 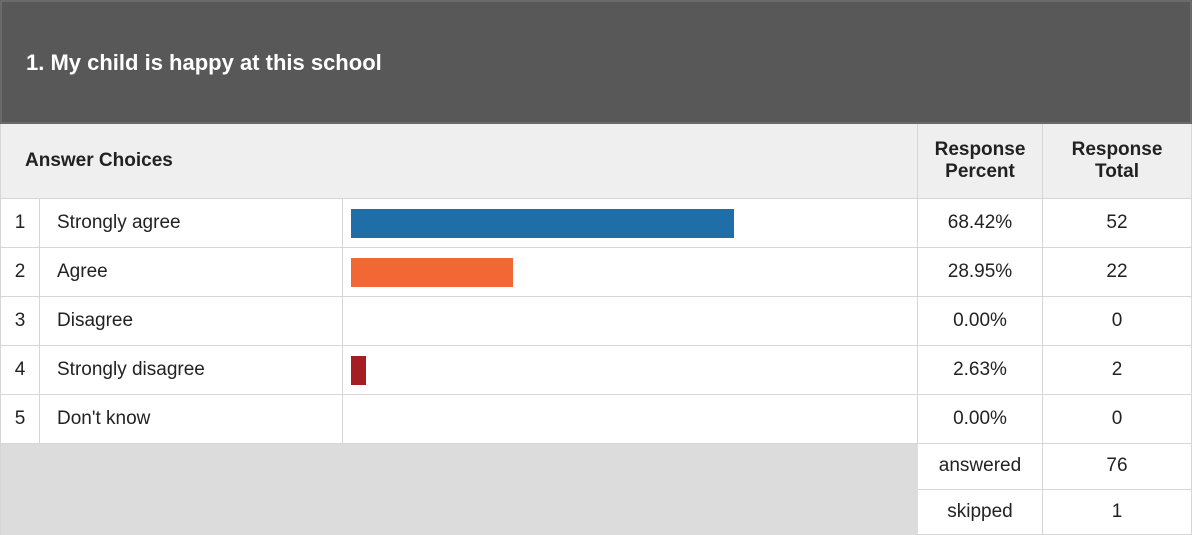 I want to click on row-number: 3, so click(x=20, y=321).